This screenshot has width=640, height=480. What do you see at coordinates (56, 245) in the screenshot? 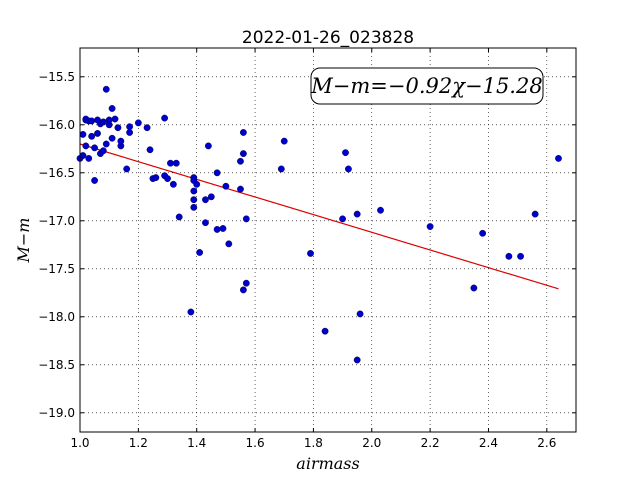
I see `y-tick-labels: −15.5 −16.0 −16.5 −17.0 −17.5 −18.0 −18.5 −19.0` at bounding box center [56, 245].